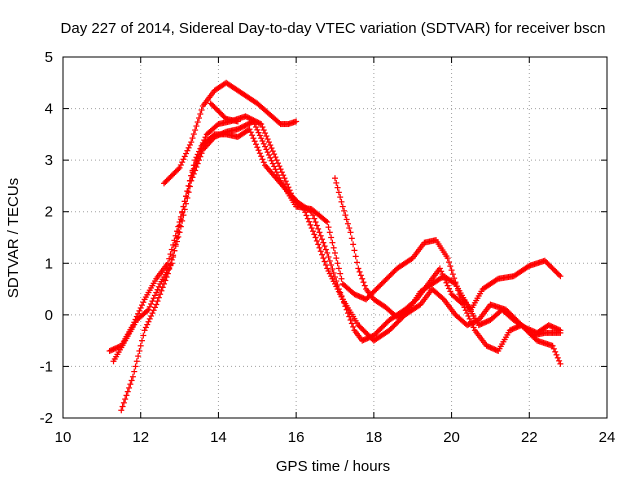 Image resolution: width=640 pixels, height=480 pixels. What do you see at coordinates (49, 315) in the screenshot?
I see `y-tick-label: 0` at bounding box center [49, 315].